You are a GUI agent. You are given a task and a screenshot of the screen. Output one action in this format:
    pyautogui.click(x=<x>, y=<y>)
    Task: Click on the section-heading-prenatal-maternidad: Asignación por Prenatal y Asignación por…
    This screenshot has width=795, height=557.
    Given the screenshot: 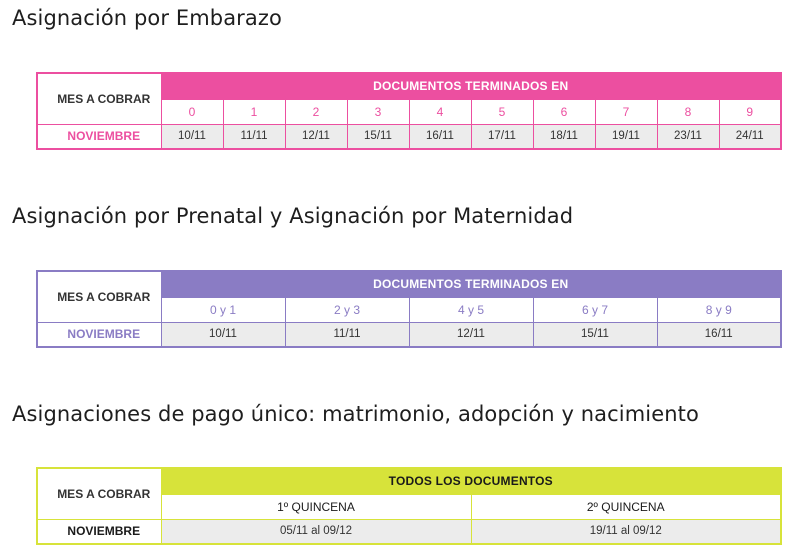 What is the action you would take?
    pyautogui.click(x=293, y=216)
    